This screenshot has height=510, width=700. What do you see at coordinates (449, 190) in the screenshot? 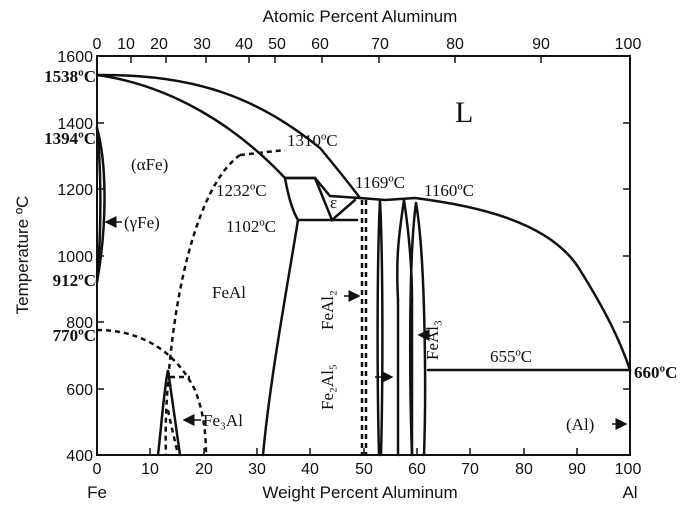
I see `temp-label-1160: 1160ºC` at bounding box center [449, 190].